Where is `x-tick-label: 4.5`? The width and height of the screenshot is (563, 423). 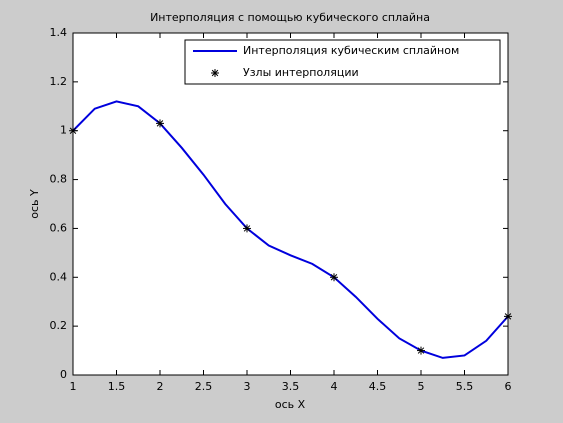 x-tick-label: 4.5 is located at coordinates (378, 386).